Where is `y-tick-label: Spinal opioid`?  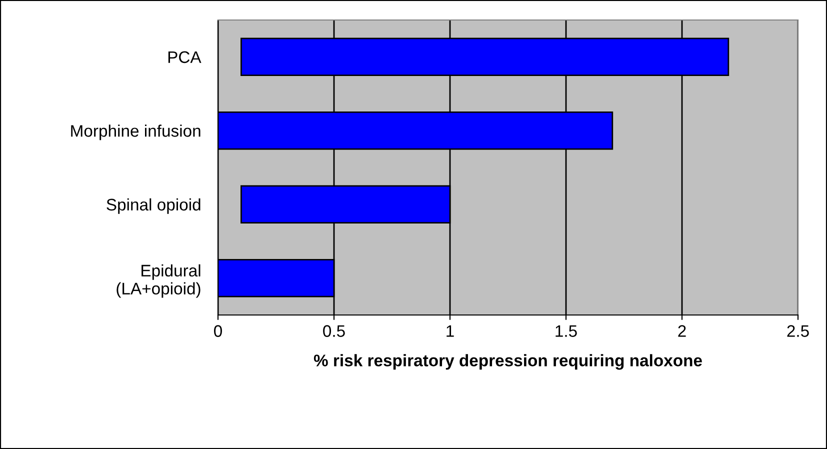
y-tick-label: Spinal opioid is located at coordinates (153, 206).